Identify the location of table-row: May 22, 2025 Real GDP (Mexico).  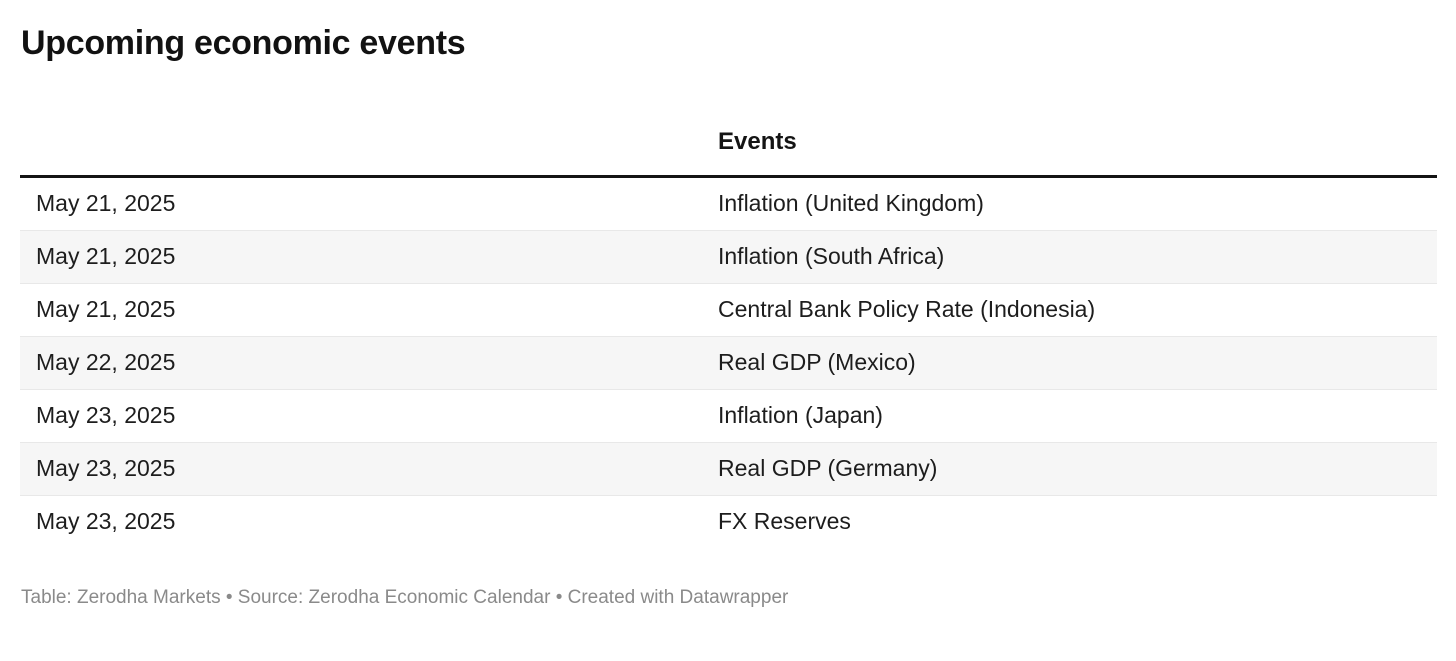
(728, 362).